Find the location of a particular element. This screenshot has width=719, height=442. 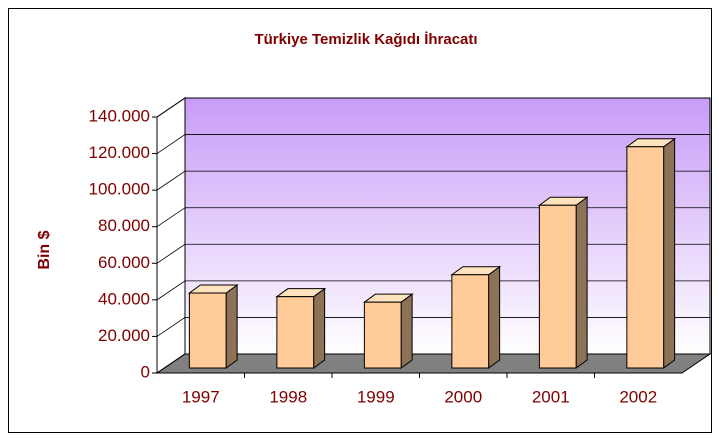

side-wall is located at coordinates (171, 235).